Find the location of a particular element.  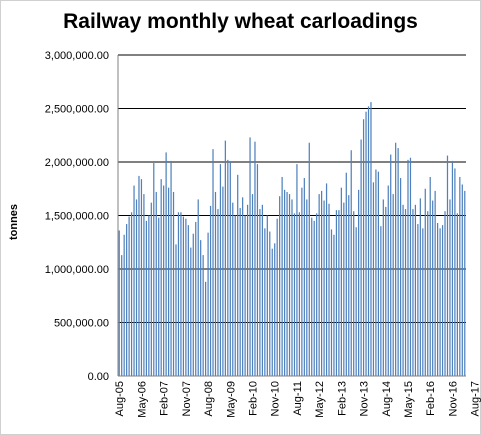

x-tick-label: Feb-13 is located at coordinates (342, 398).